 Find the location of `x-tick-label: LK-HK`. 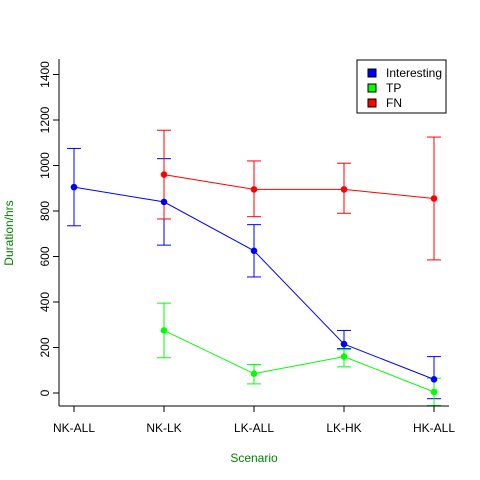

x-tick-label: LK-HK is located at coordinates (343, 428).